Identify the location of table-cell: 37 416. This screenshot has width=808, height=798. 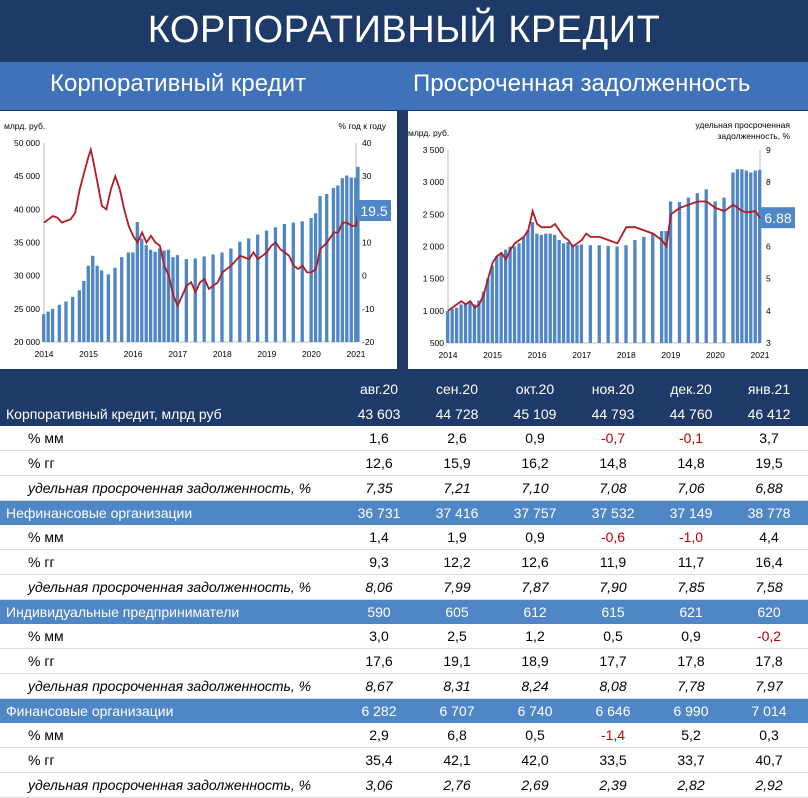
(457, 512).